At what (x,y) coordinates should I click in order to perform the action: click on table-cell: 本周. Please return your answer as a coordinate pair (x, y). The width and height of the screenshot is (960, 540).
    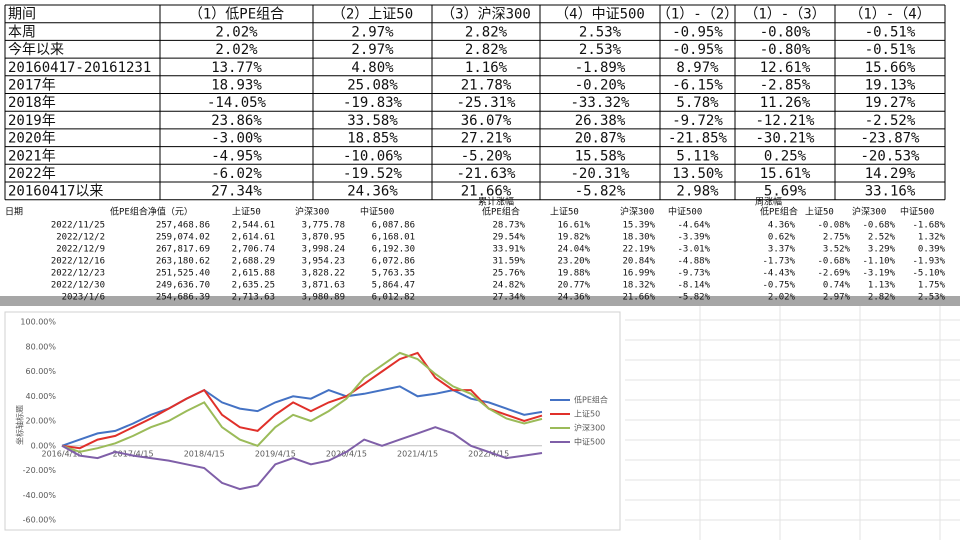
    Looking at the image, I should click on (22, 32).